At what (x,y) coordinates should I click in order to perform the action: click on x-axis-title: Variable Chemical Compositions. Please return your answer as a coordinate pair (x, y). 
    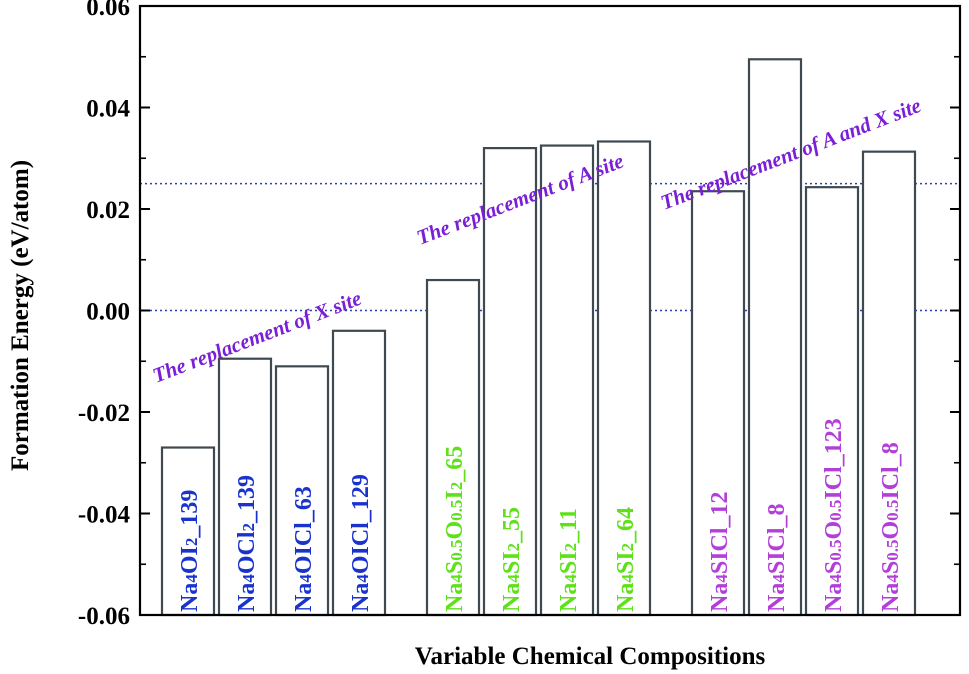
    Looking at the image, I should click on (590, 656).